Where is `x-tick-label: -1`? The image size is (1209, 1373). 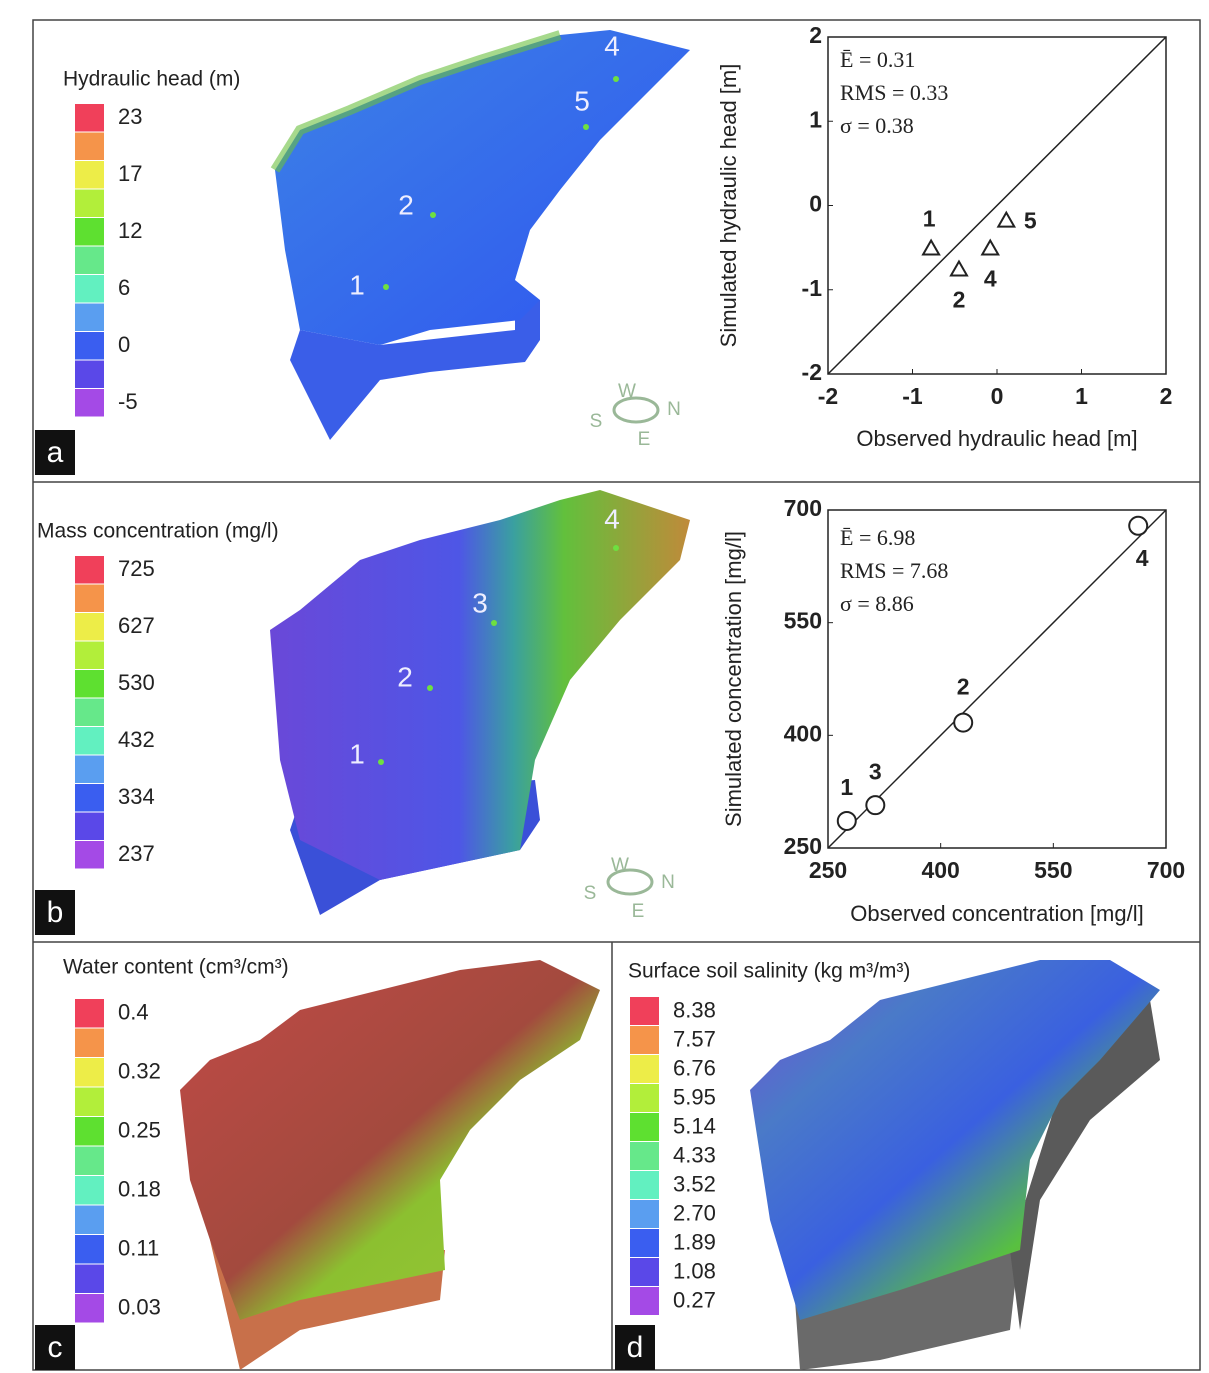 x-tick-label: -1 is located at coordinates (912, 396).